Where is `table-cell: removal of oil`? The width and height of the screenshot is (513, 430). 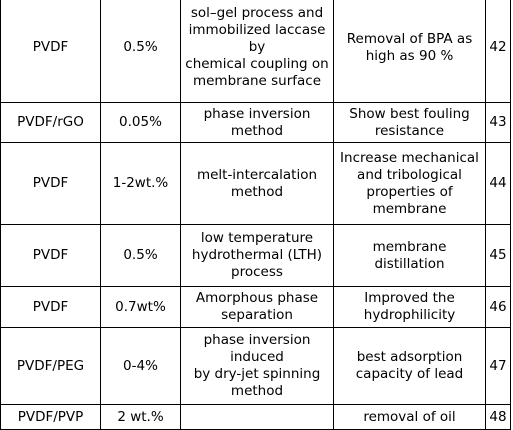
table-cell: removal of oil is located at coordinates (409, 417).